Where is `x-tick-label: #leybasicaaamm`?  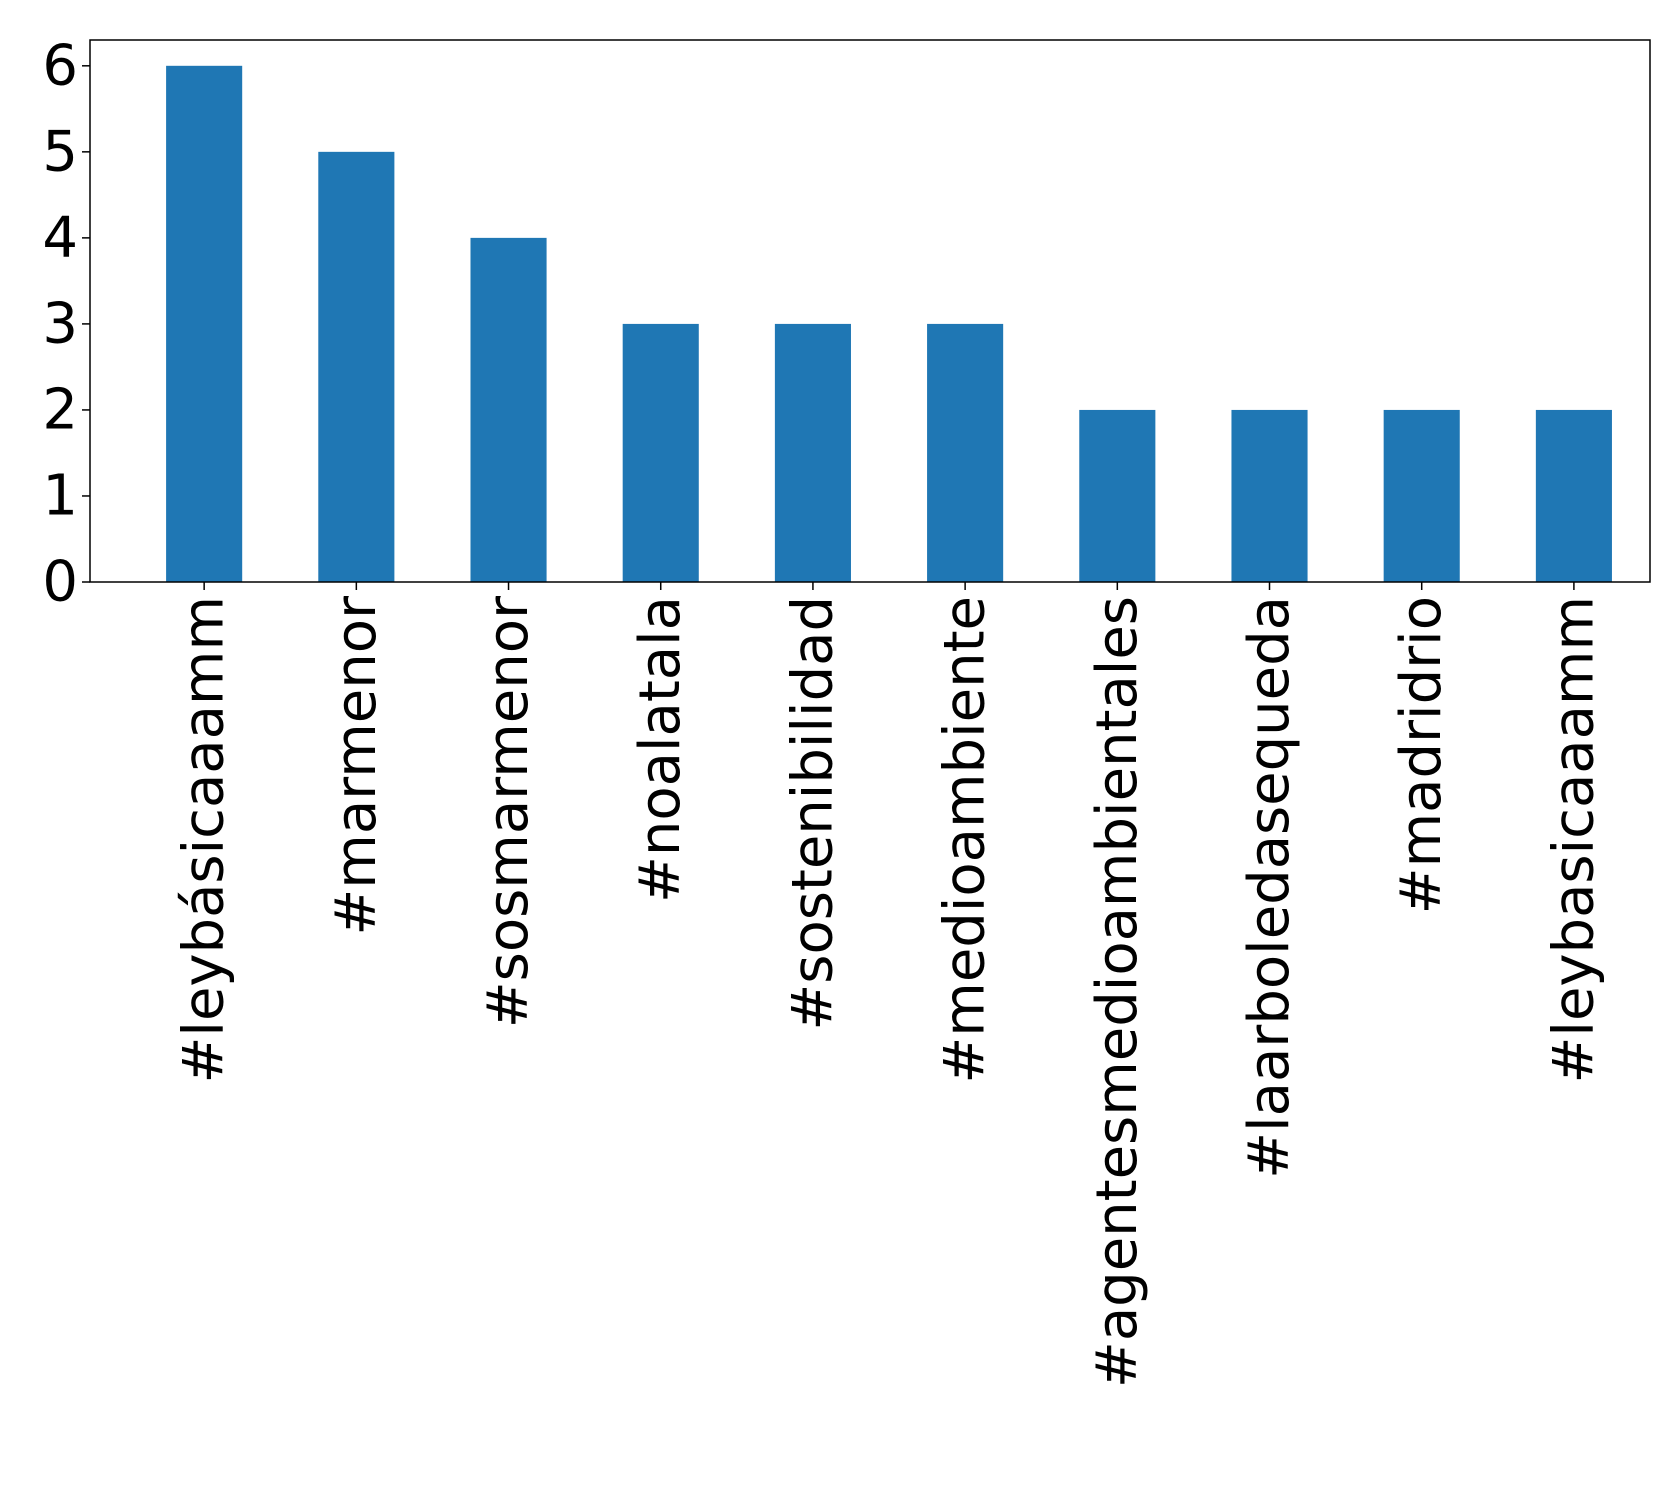 x-tick-label: #leybasicaaamm is located at coordinates (1573, 840).